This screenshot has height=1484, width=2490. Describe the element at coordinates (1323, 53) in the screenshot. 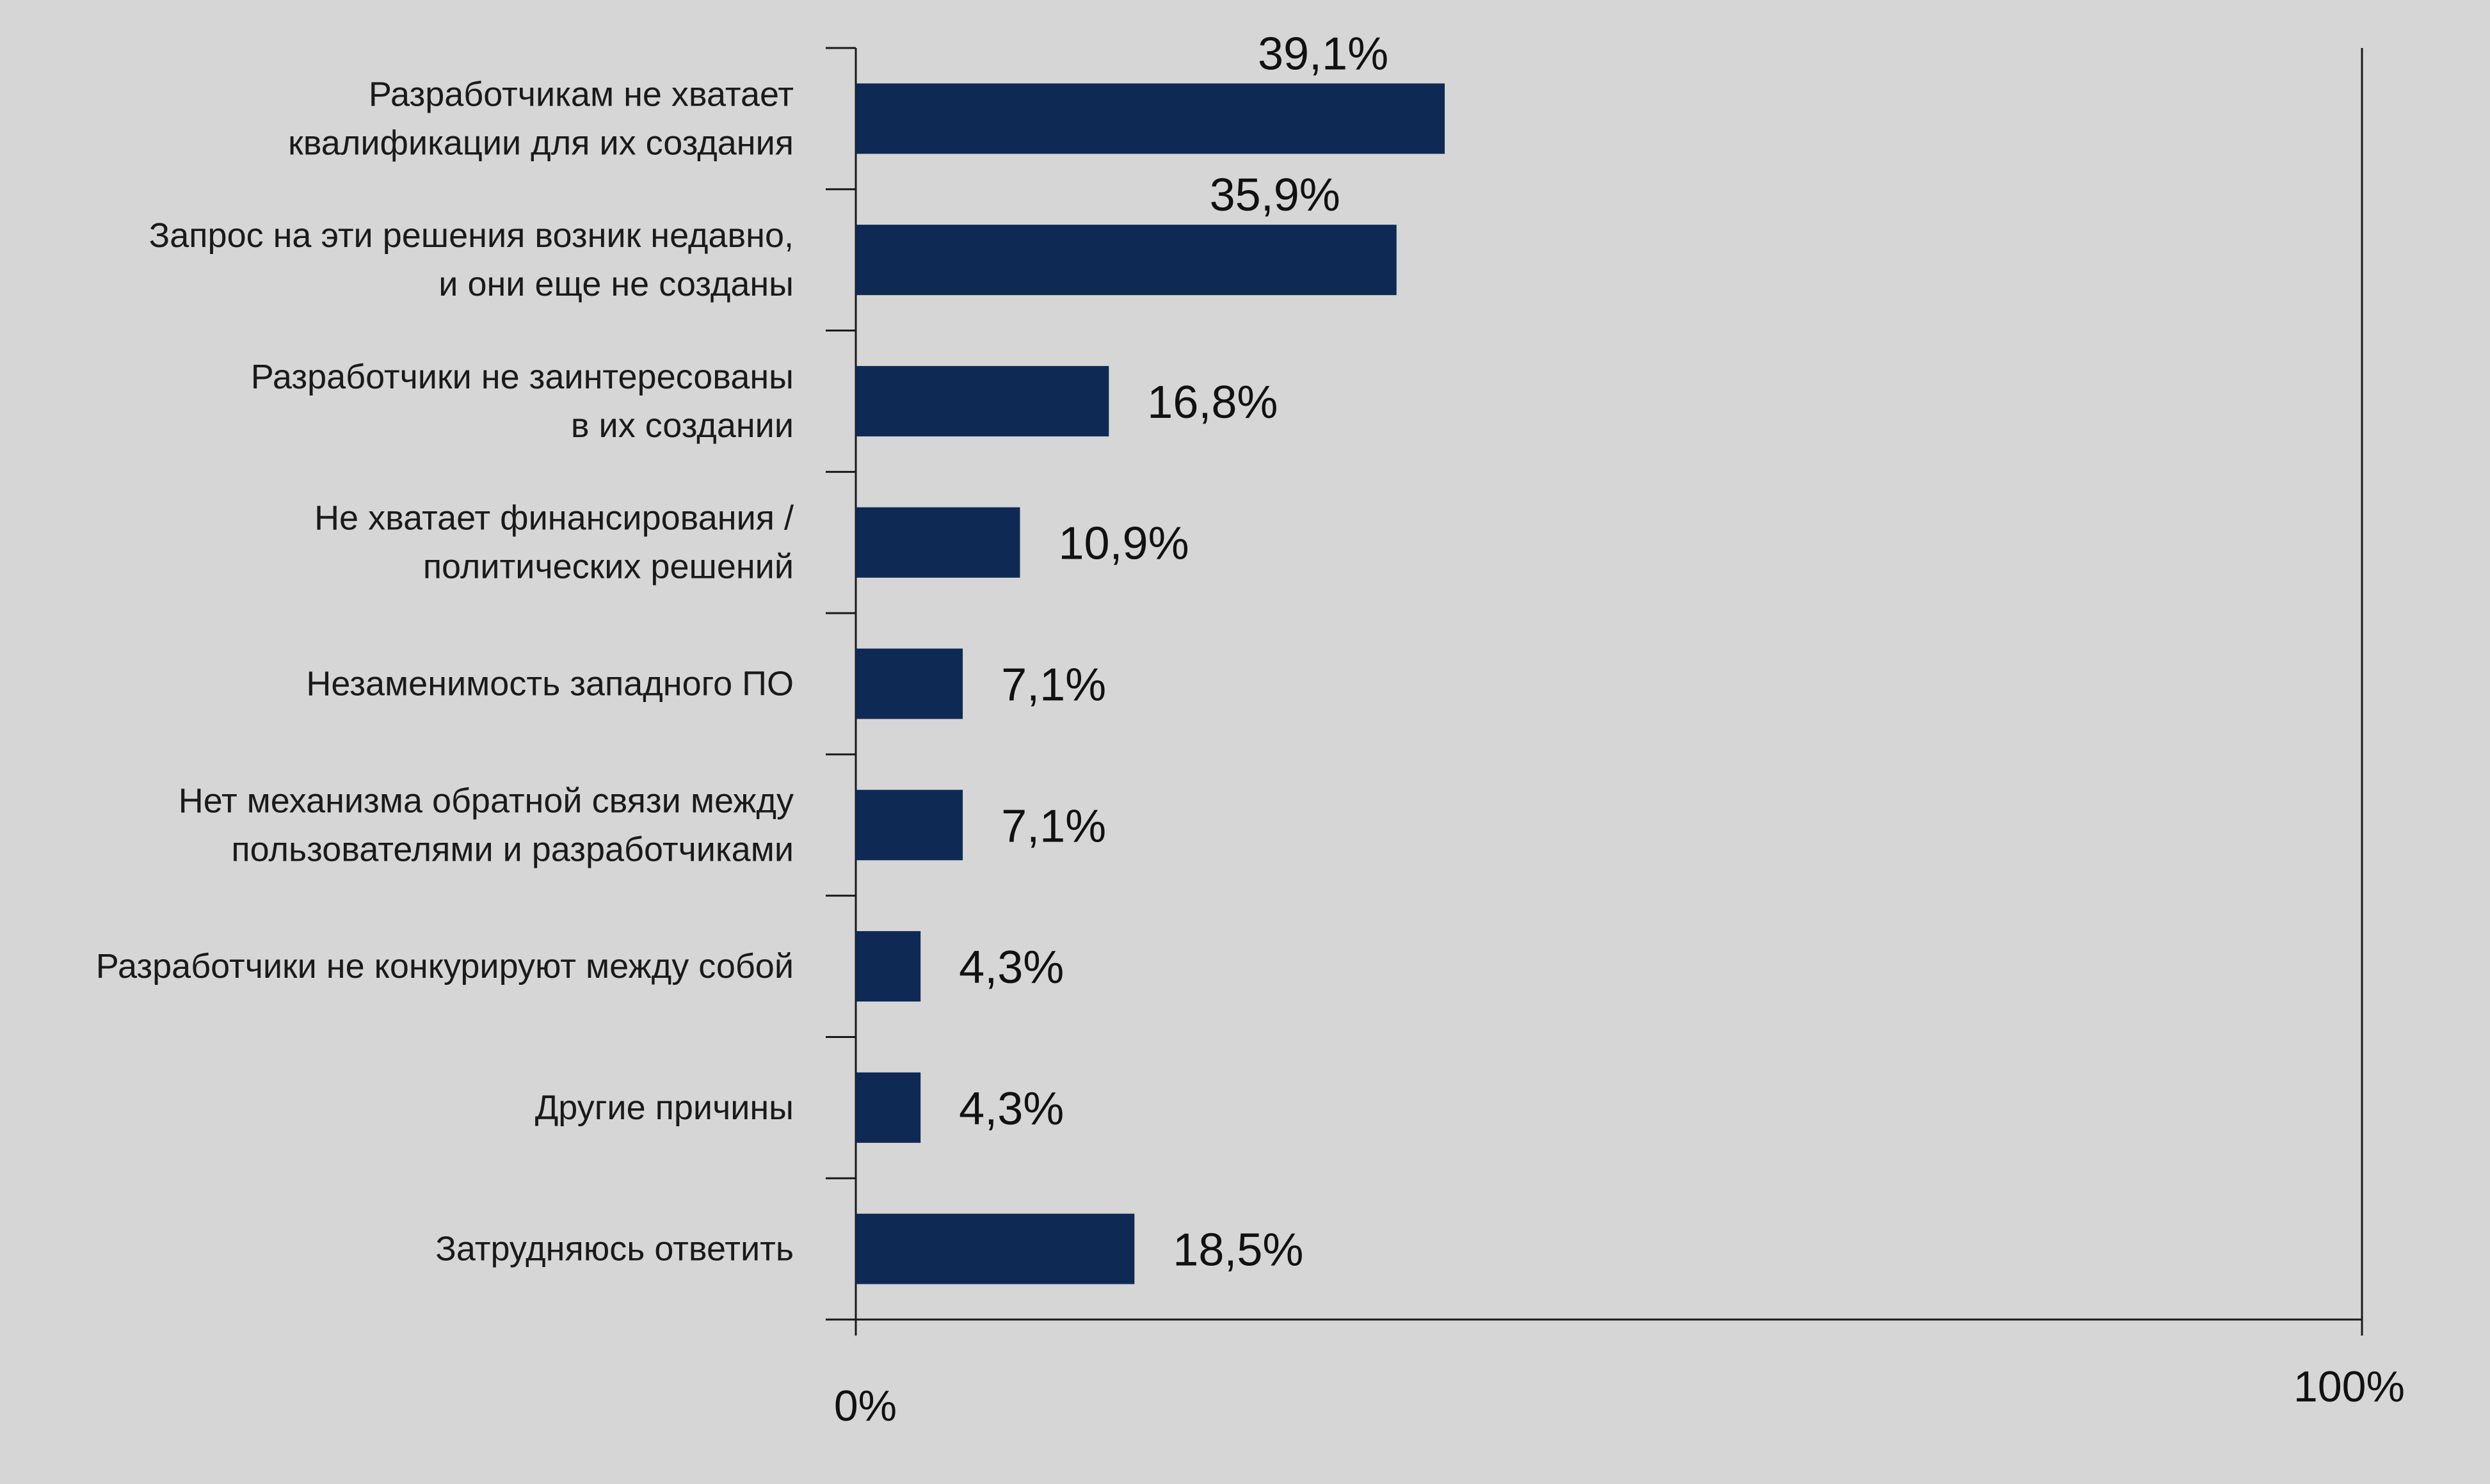

I see `bar-value-label: 39,1%` at that location.